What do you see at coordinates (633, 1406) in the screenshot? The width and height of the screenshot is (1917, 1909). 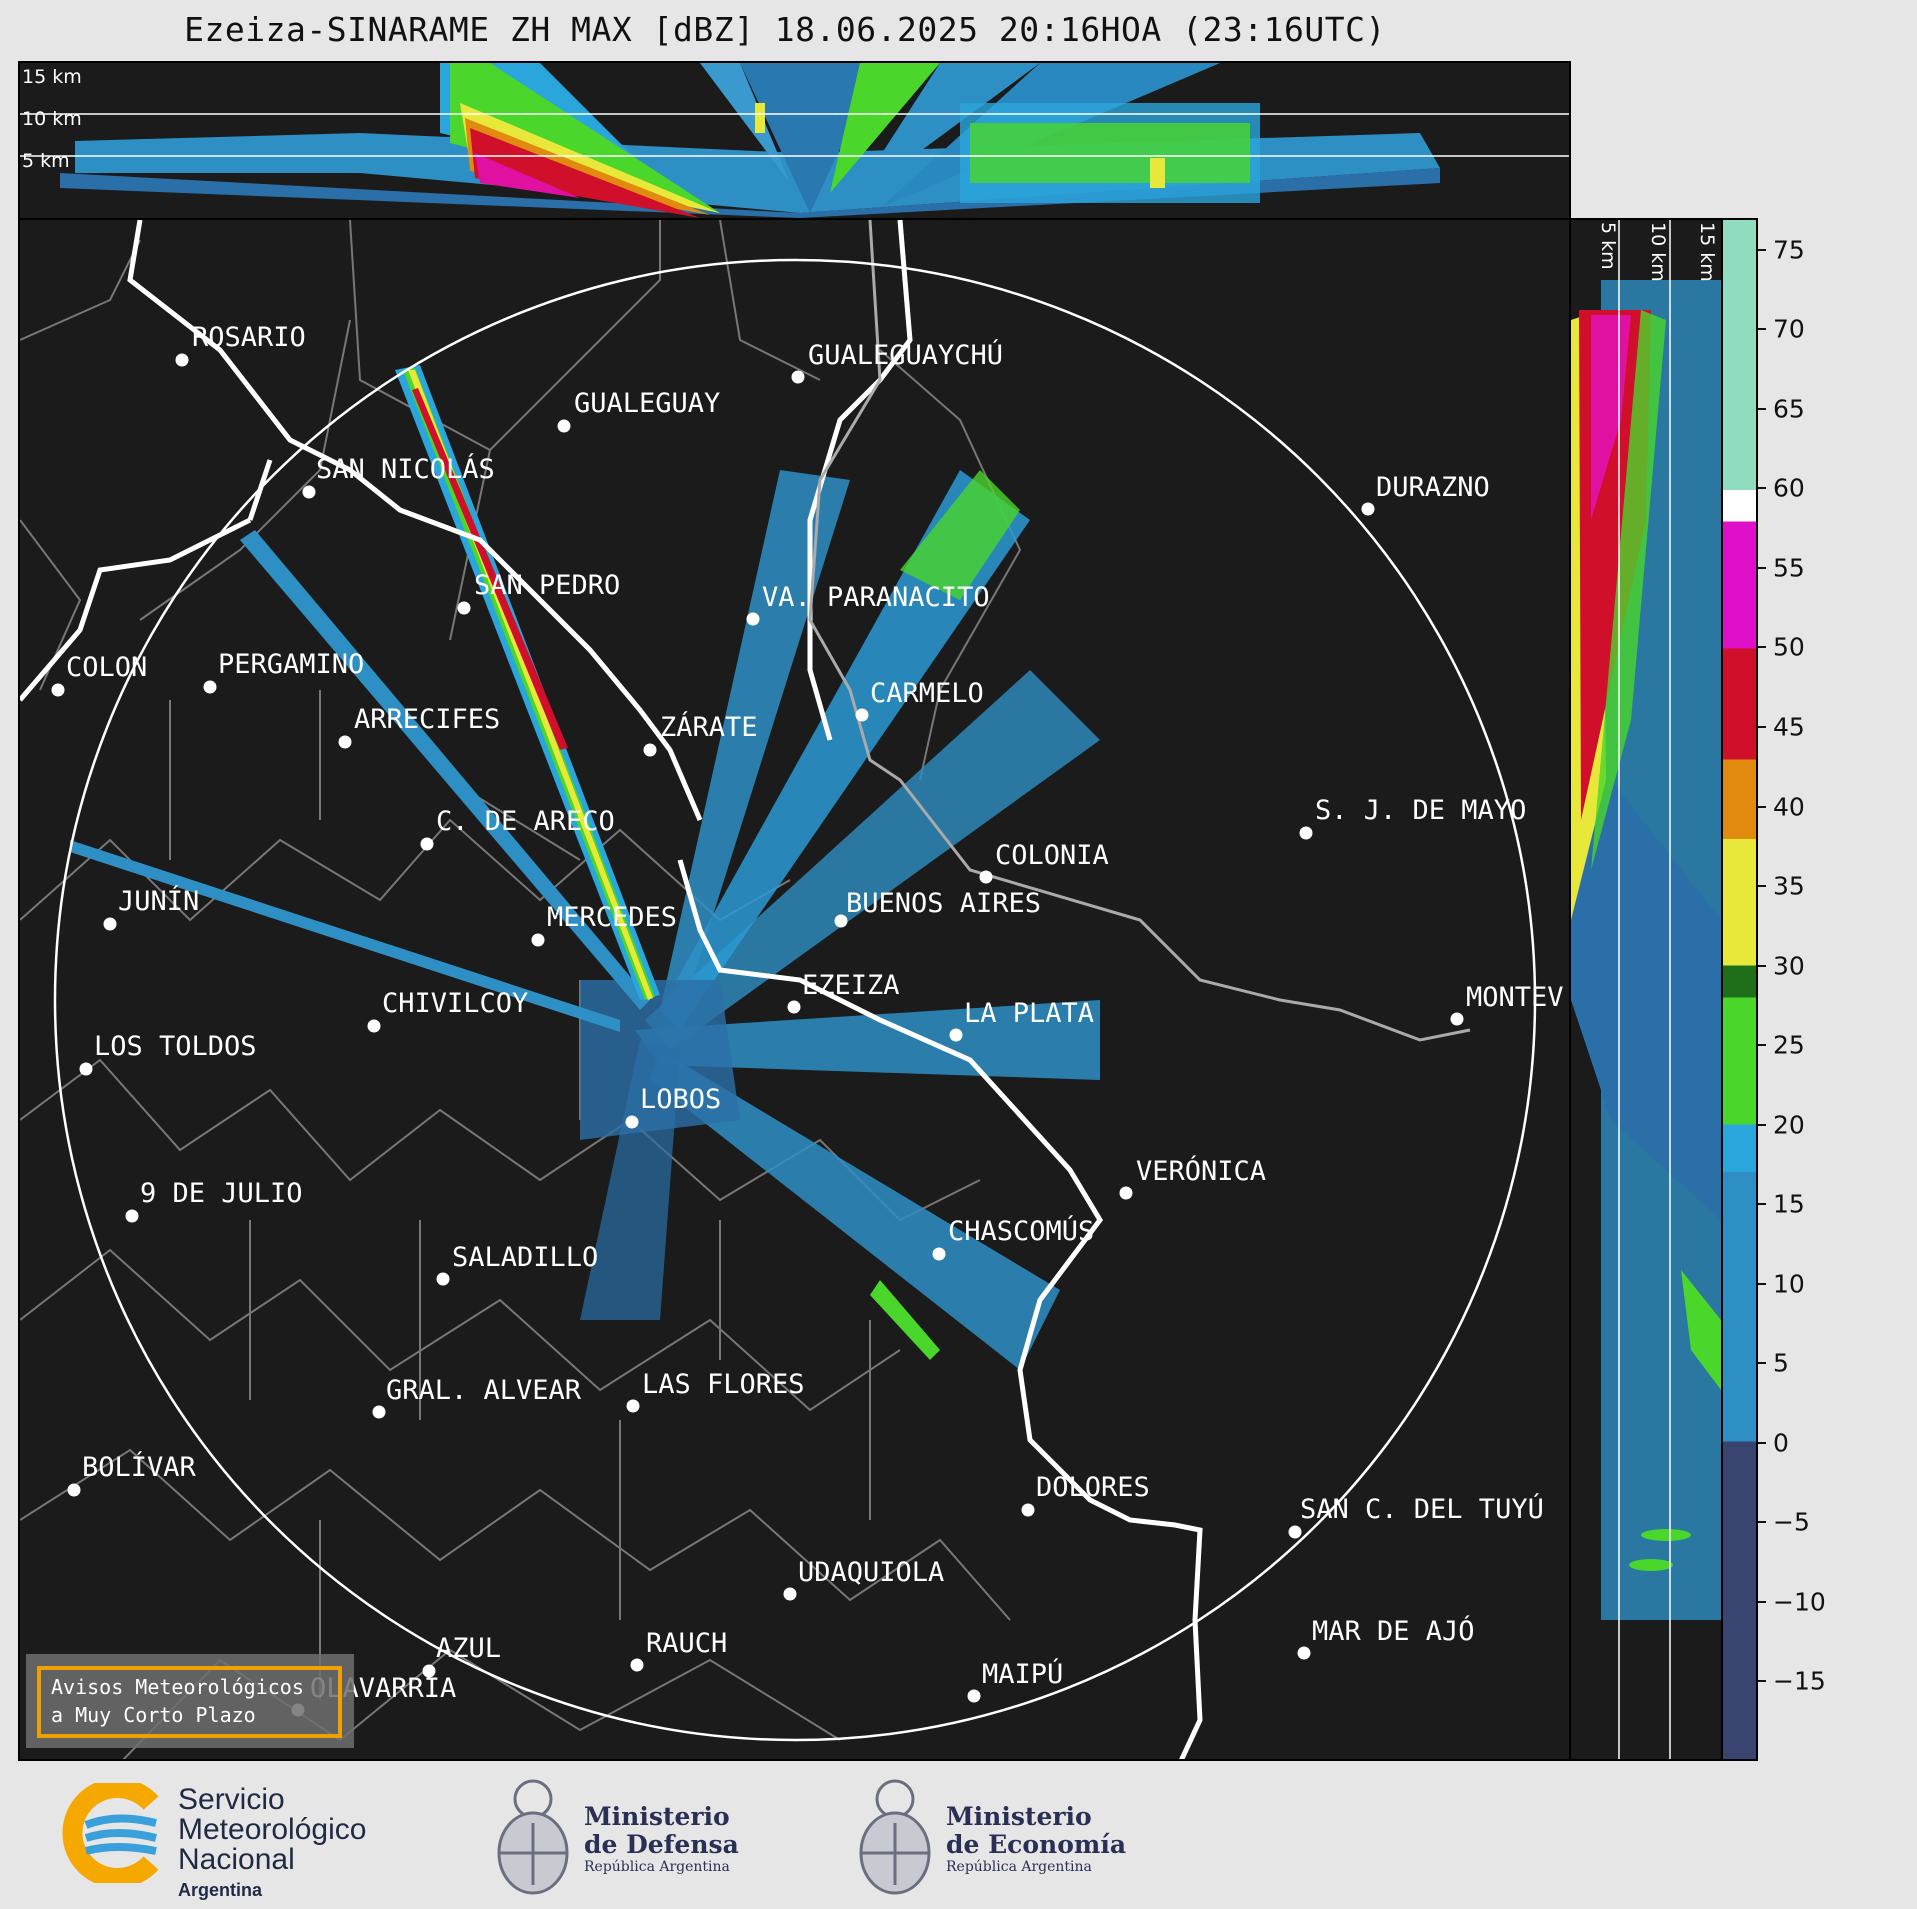 I see `city-dot-las-flores` at bounding box center [633, 1406].